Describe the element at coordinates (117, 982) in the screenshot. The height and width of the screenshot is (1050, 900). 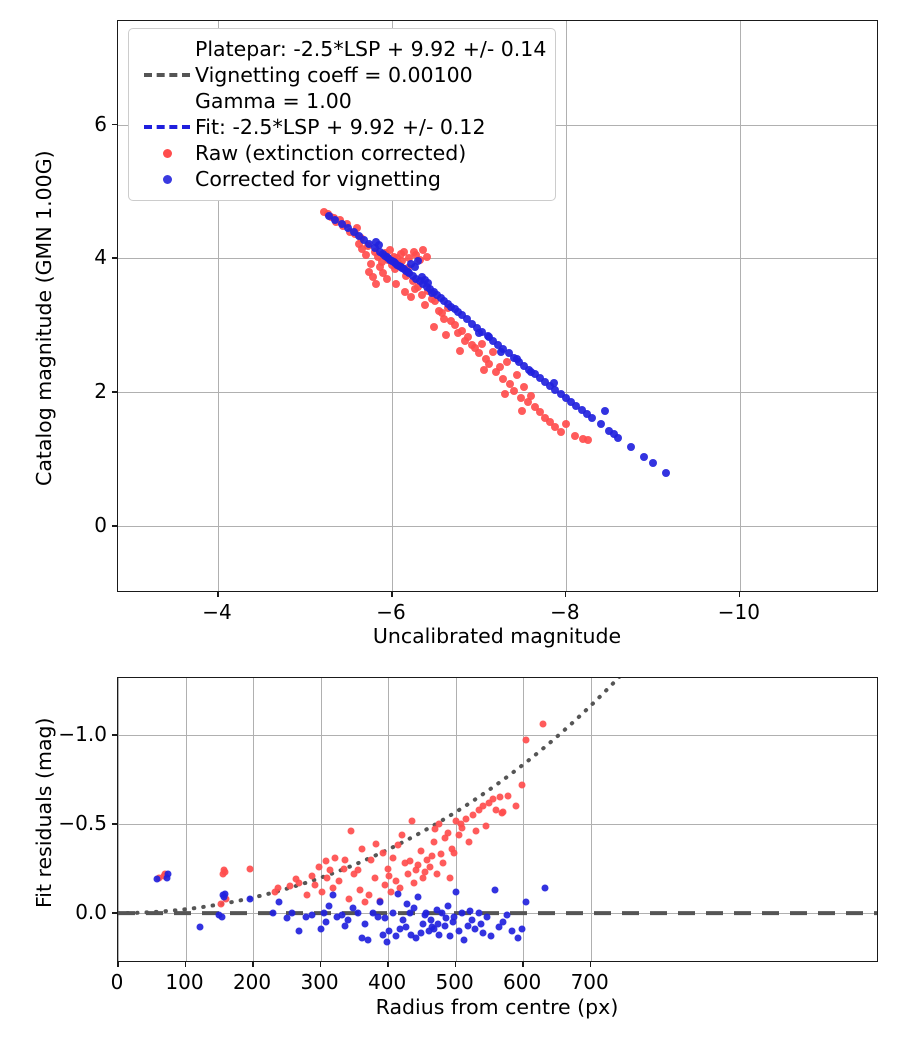
I see `x-tick-label: 0` at that location.